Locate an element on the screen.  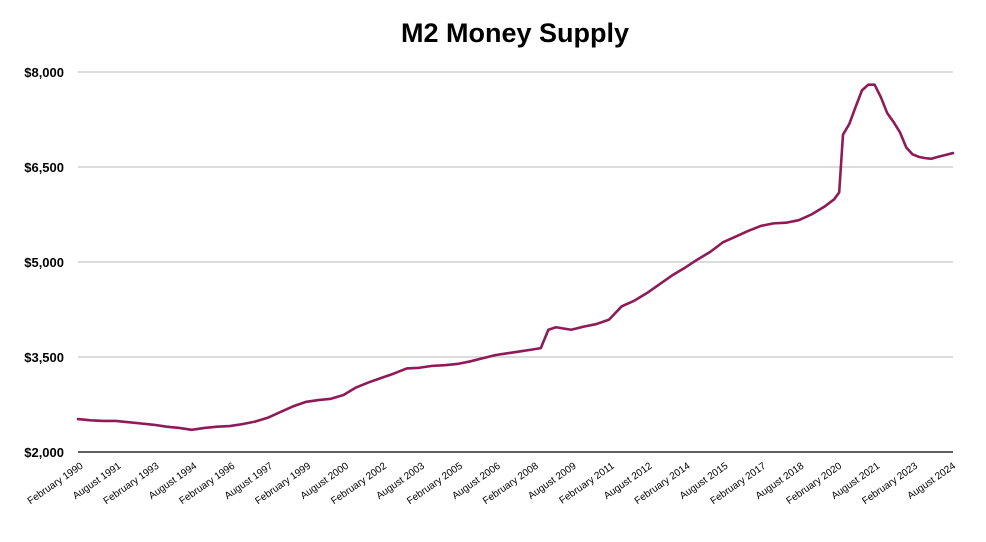
chart-title: M2 Money Supply is located at coordinates (515, 33).